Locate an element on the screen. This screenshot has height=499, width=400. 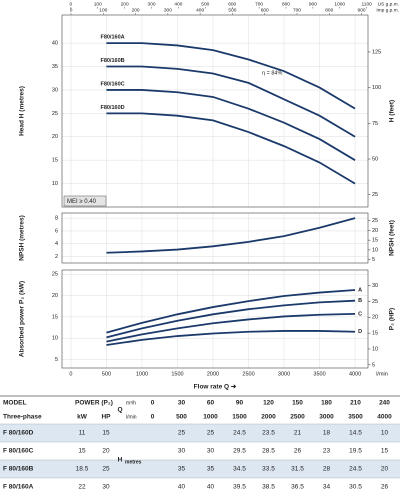
table-header: H is located at coordinates (120, 460).